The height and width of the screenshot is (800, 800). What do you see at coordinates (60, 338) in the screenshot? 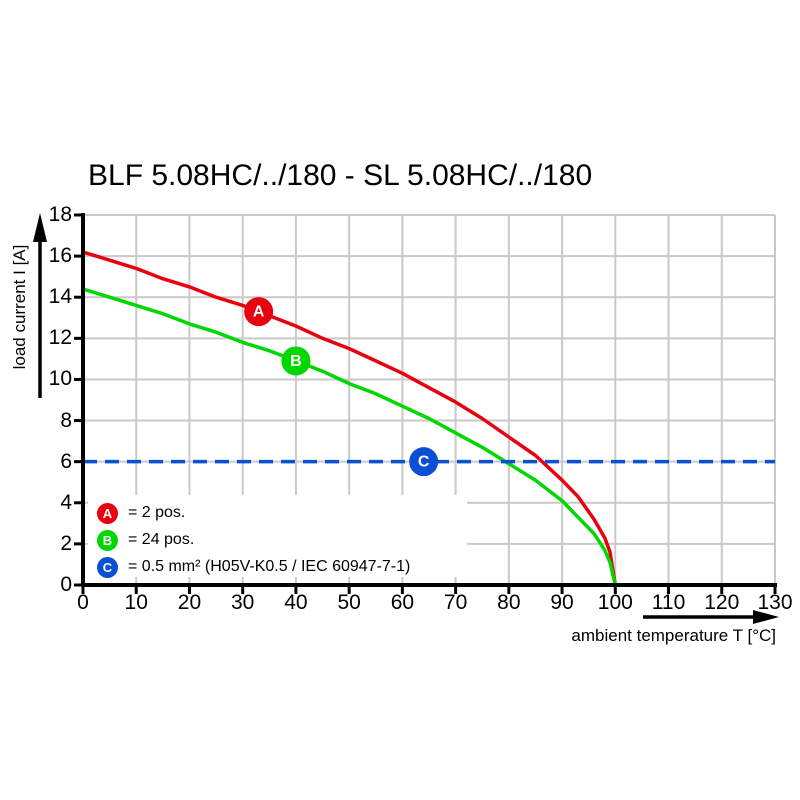
I see `y-tick-label: 12` at bounding box center [60, 338].